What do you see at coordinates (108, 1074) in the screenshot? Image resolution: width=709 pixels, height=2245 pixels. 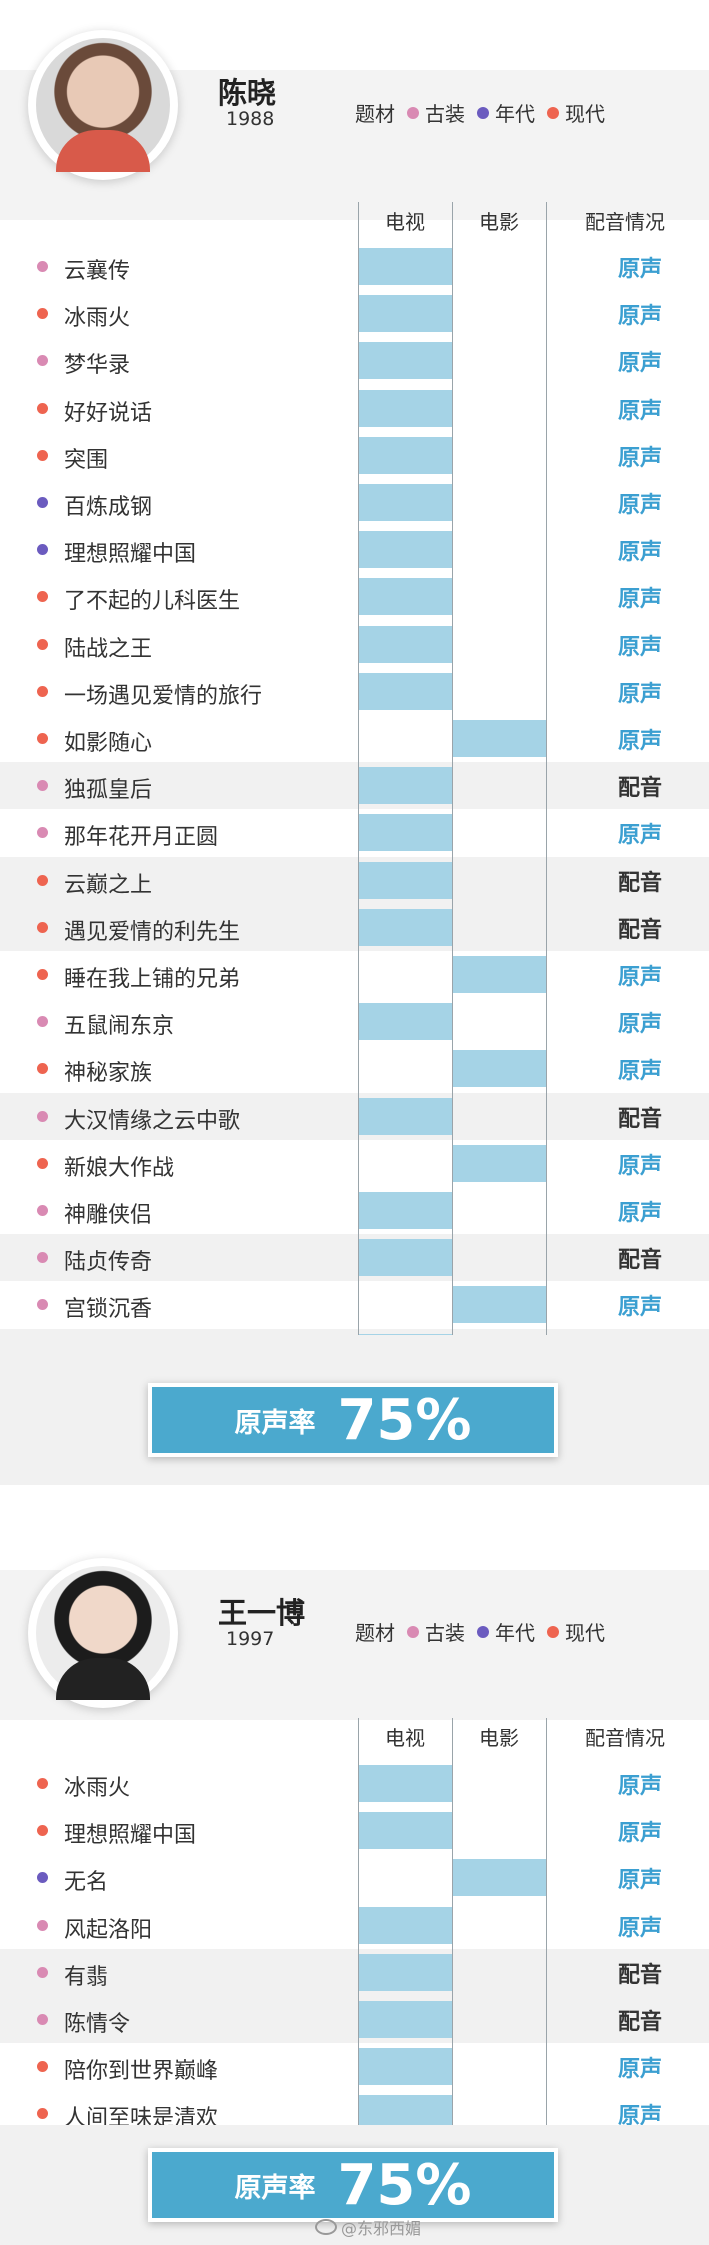 I see `work-title: 神秘家族` at bounding box center [108, 1074].